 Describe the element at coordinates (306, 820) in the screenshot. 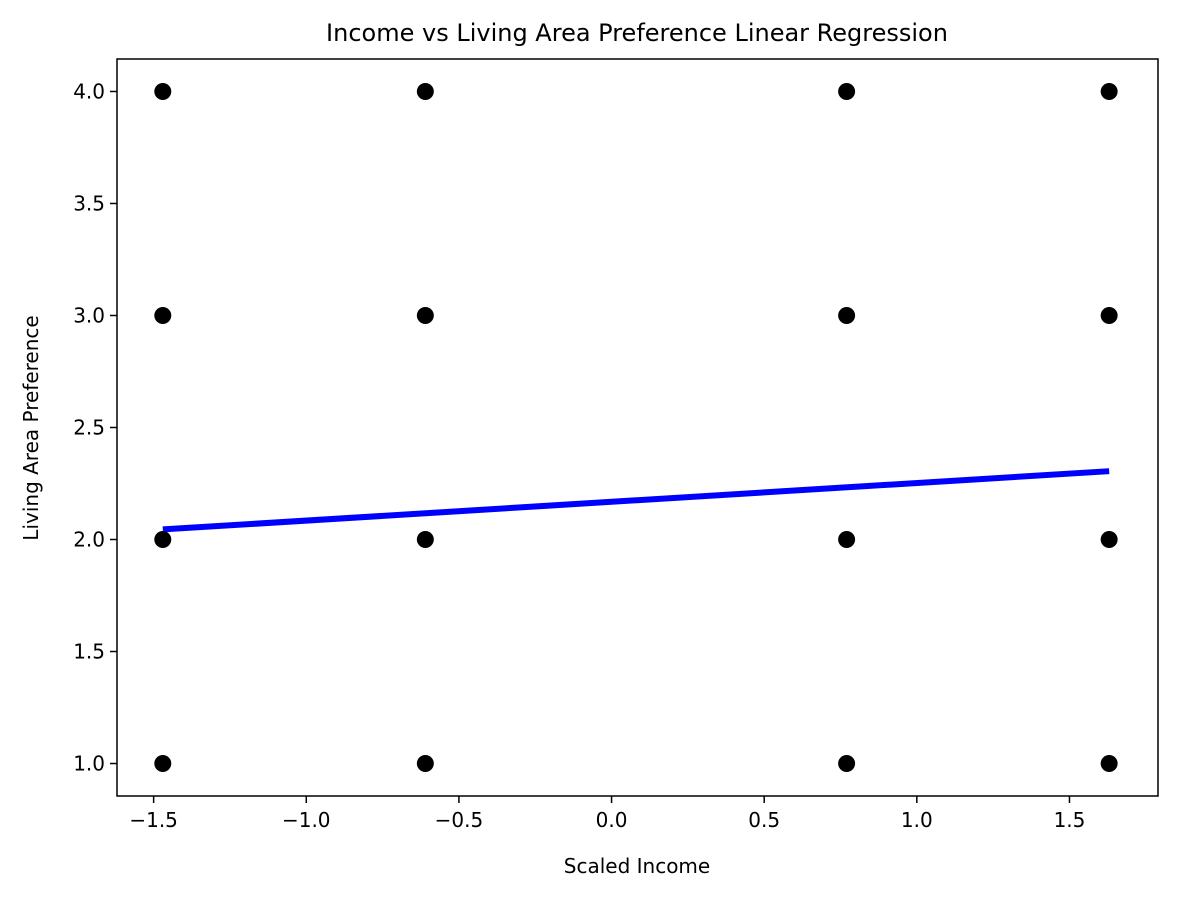

I see `x-tick-label: −1.0` at that location.